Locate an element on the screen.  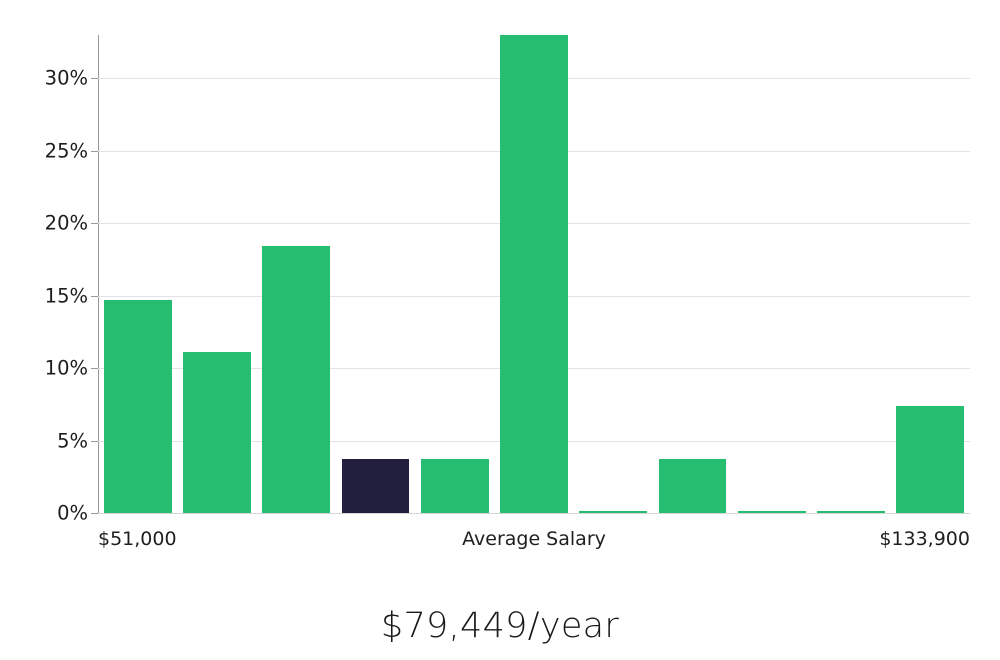
x-axis-label-max: $133,900 is located at coordinates (924, 539).